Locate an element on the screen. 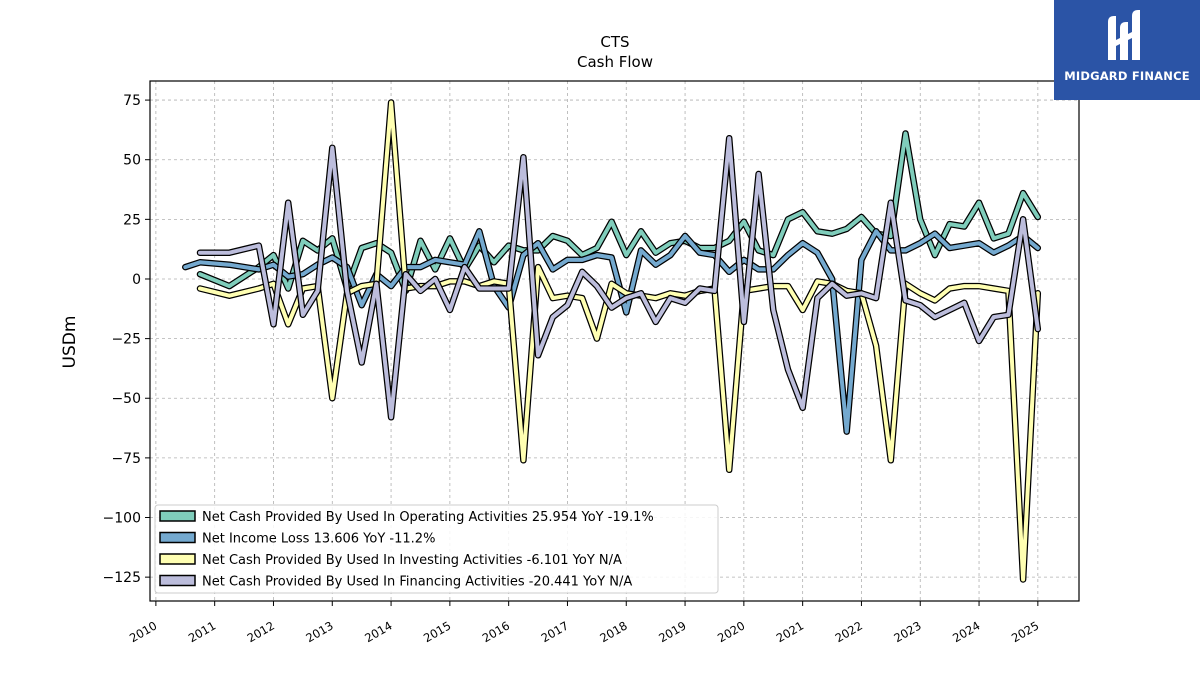 Image resolution: width=1200 pixels, height=675 pixels. x-tick-label: 2011 is located at coordinates (202, 631).